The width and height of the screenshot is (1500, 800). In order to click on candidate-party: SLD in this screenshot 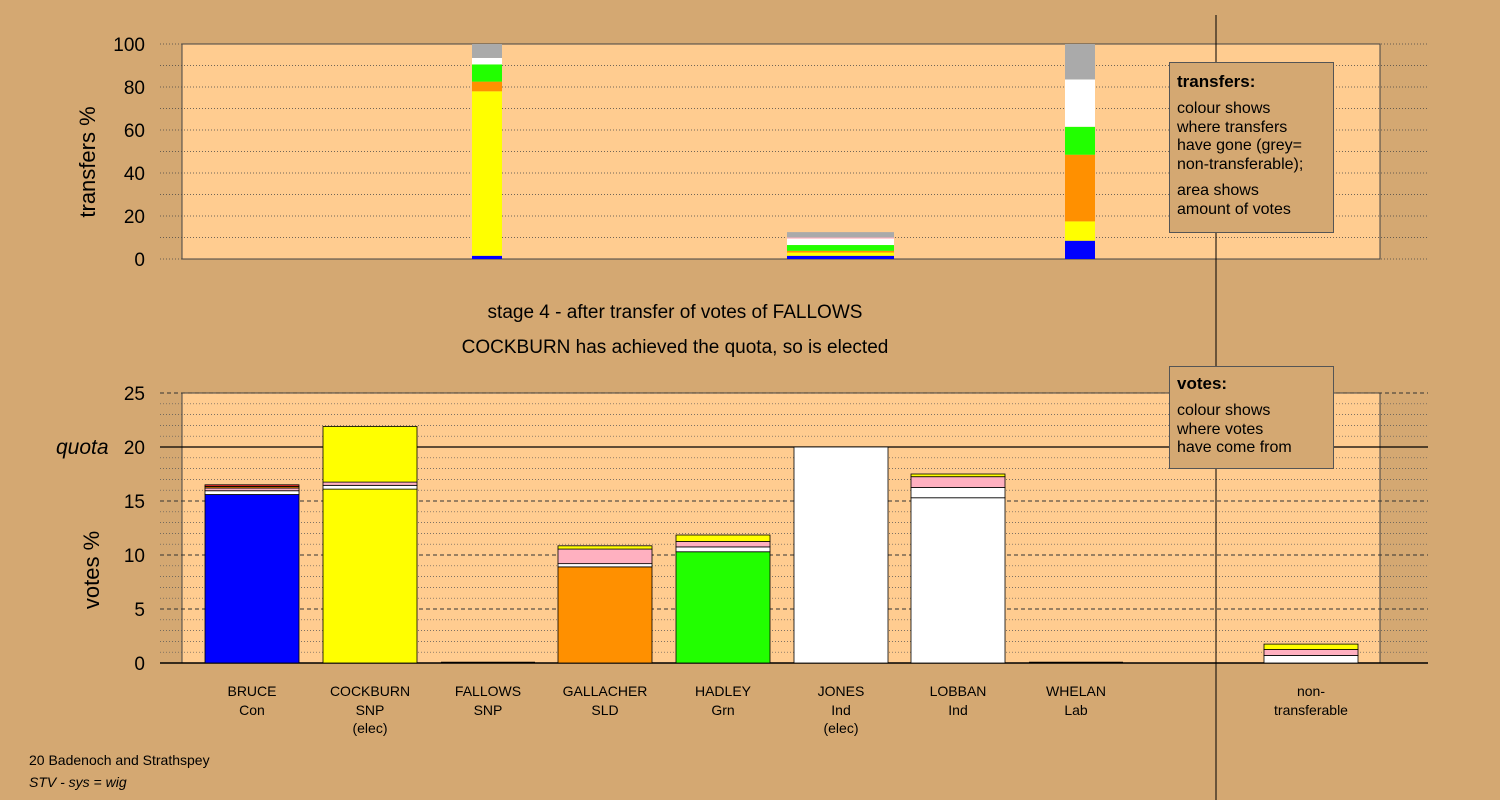, I will do `click(604, 710)`.